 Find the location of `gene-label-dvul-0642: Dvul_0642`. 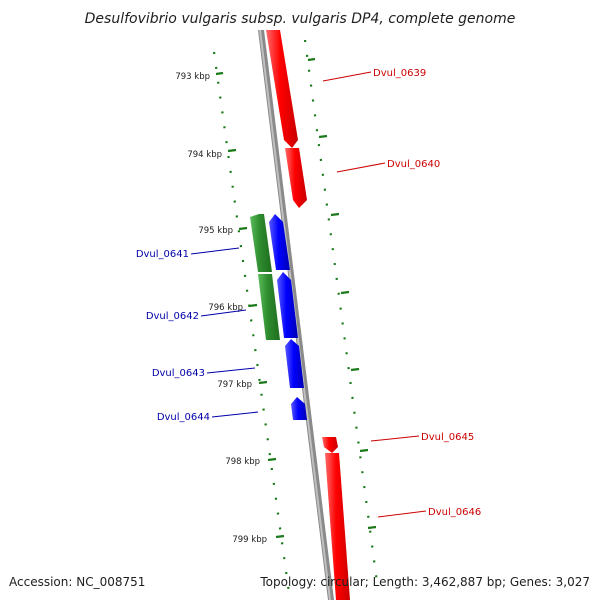

gene-label-dvul-0642: Dvul_0642 is located at coordinates (172, 316).